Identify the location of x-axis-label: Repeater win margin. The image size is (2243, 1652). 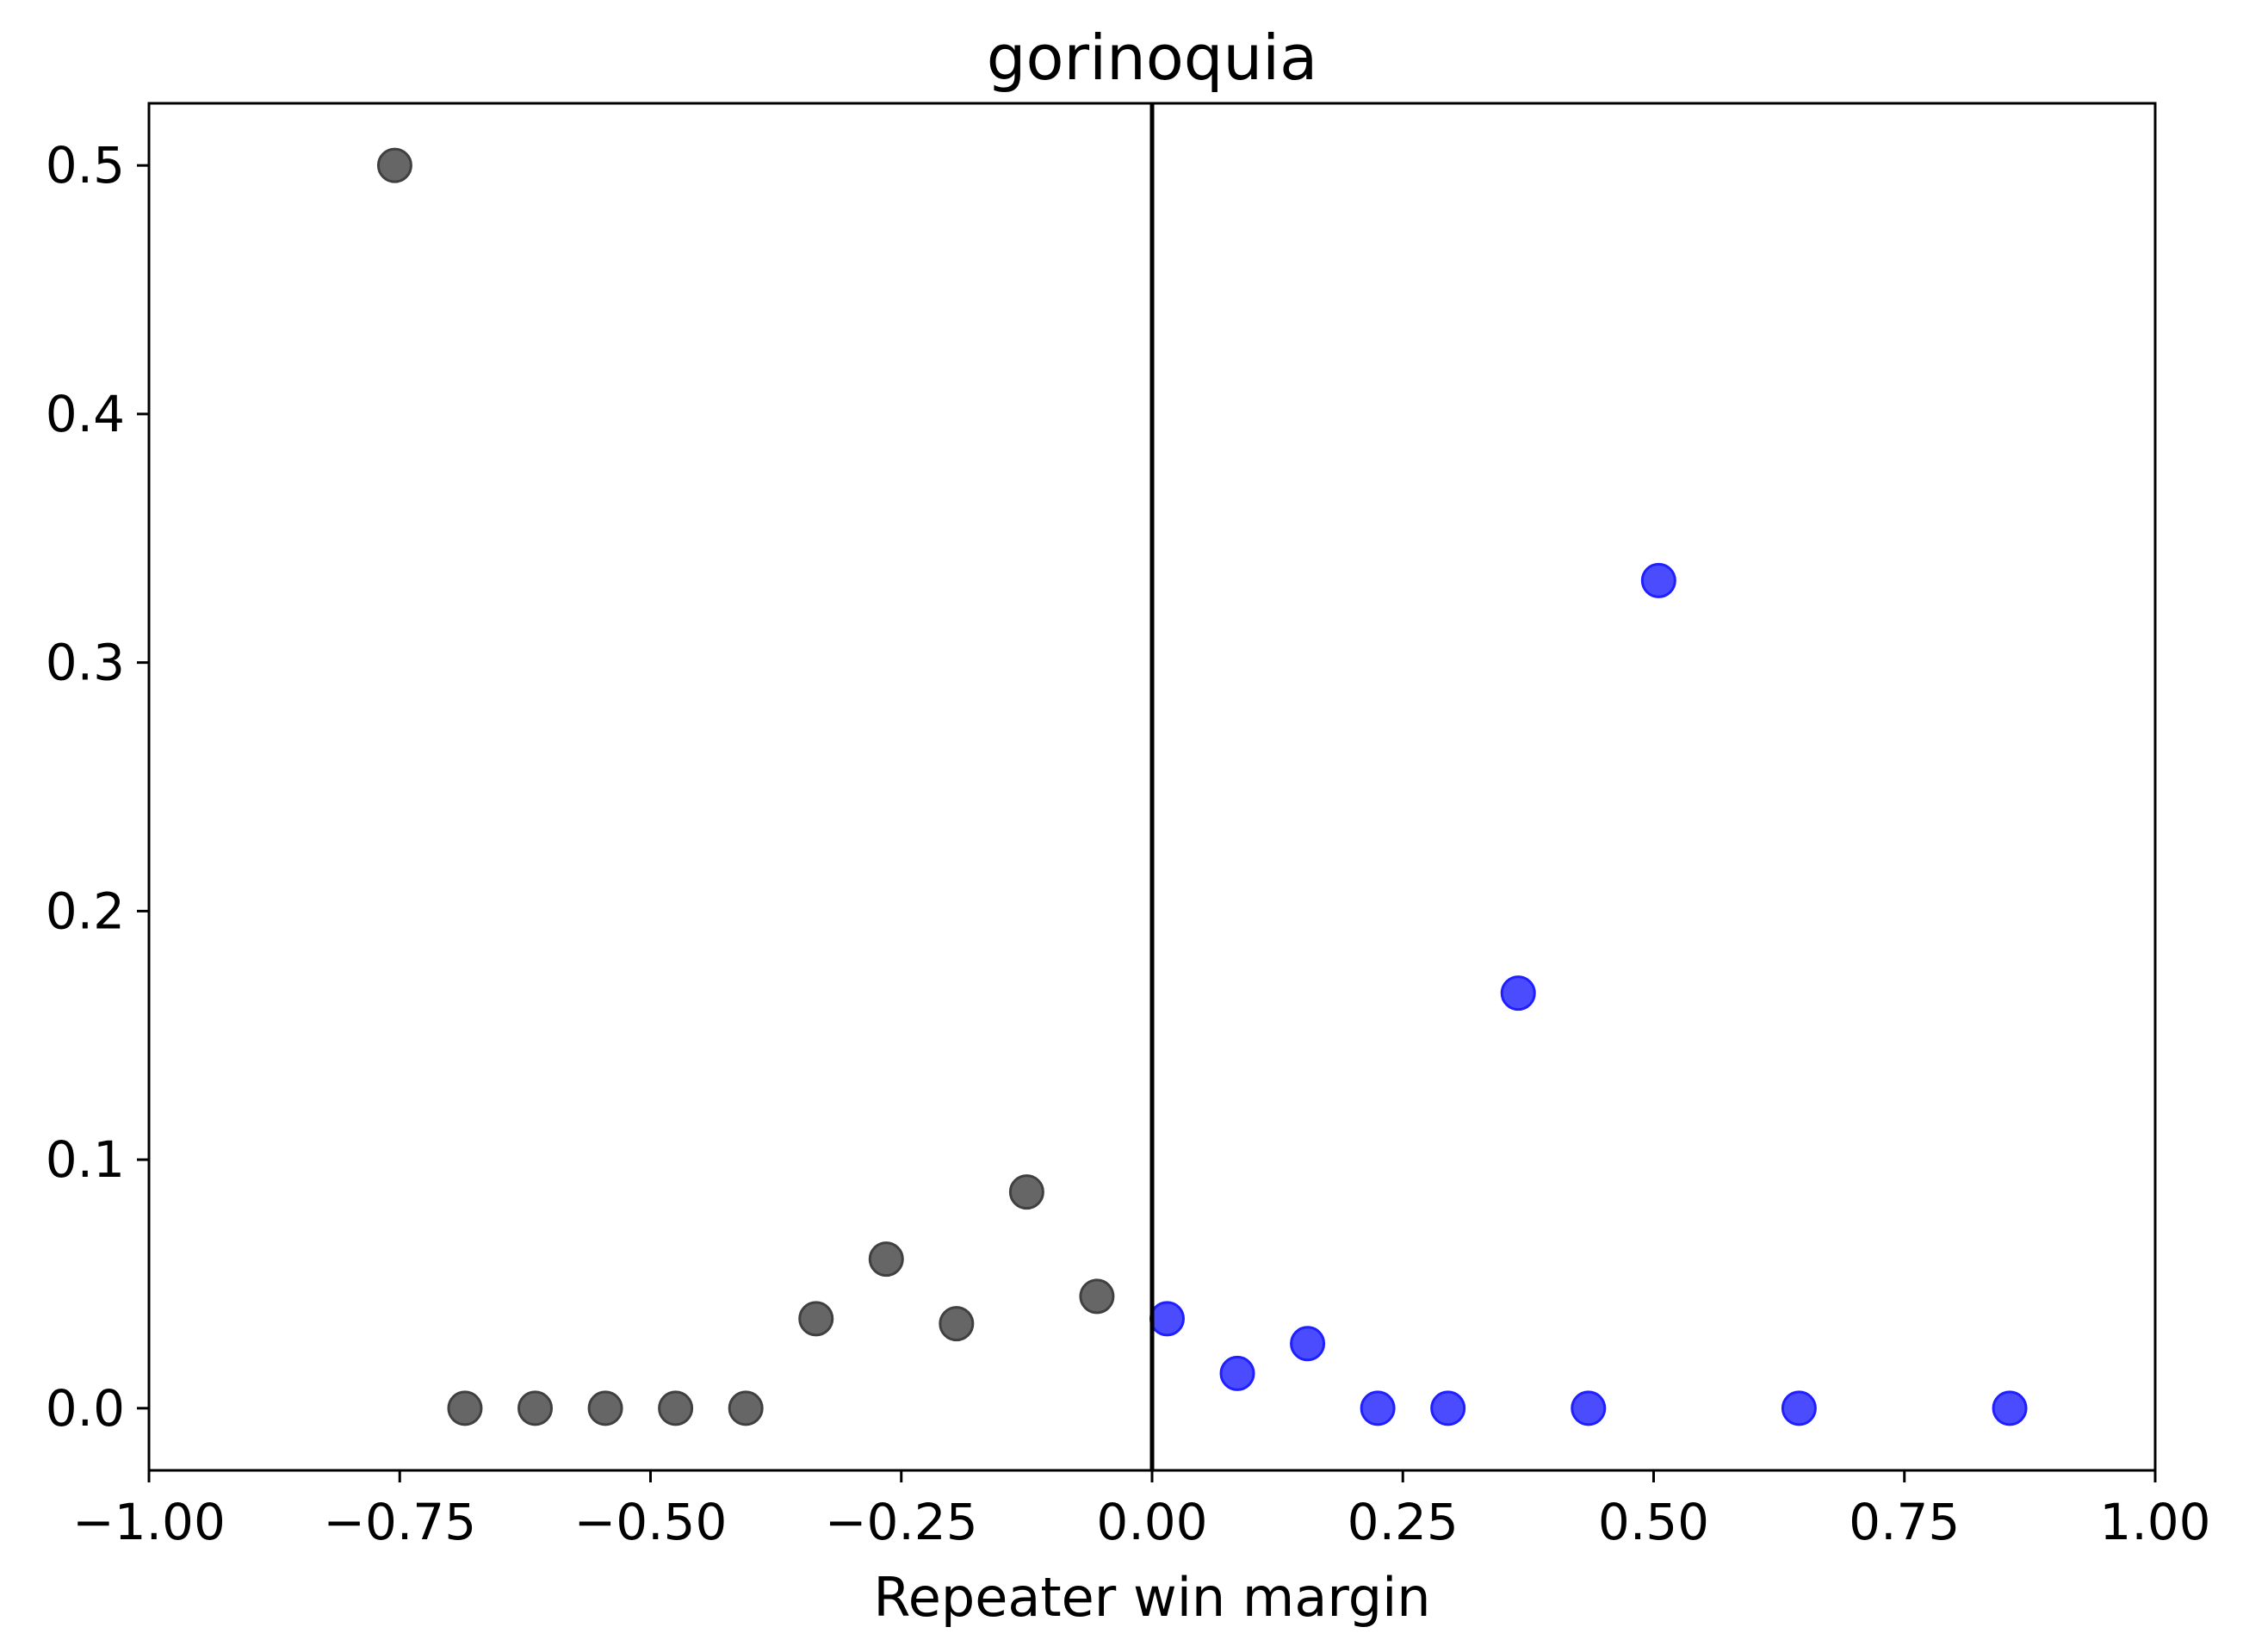
(1152, 1597).